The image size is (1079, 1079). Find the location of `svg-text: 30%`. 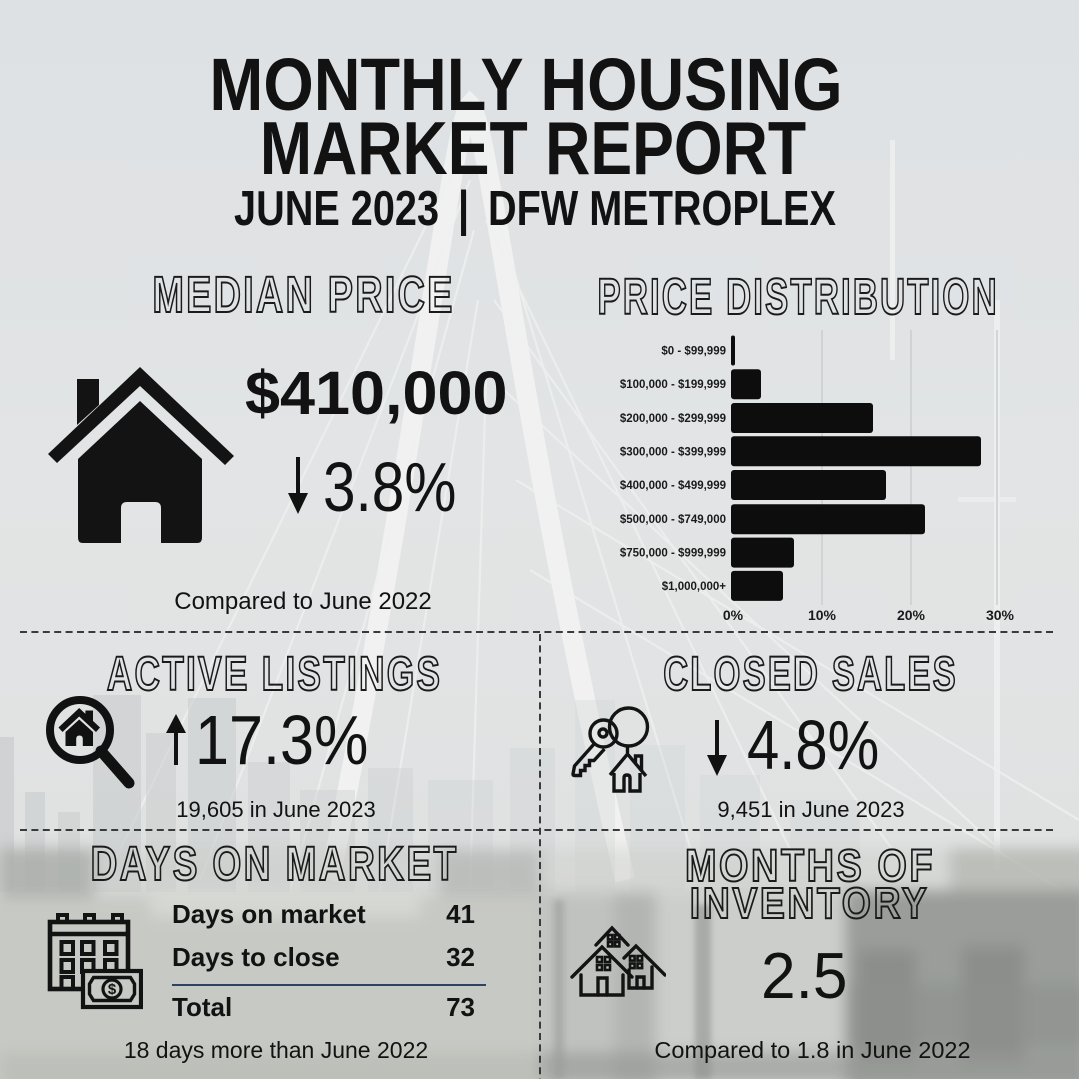

svg-text: 30% is located at coordinates (1000, 615).